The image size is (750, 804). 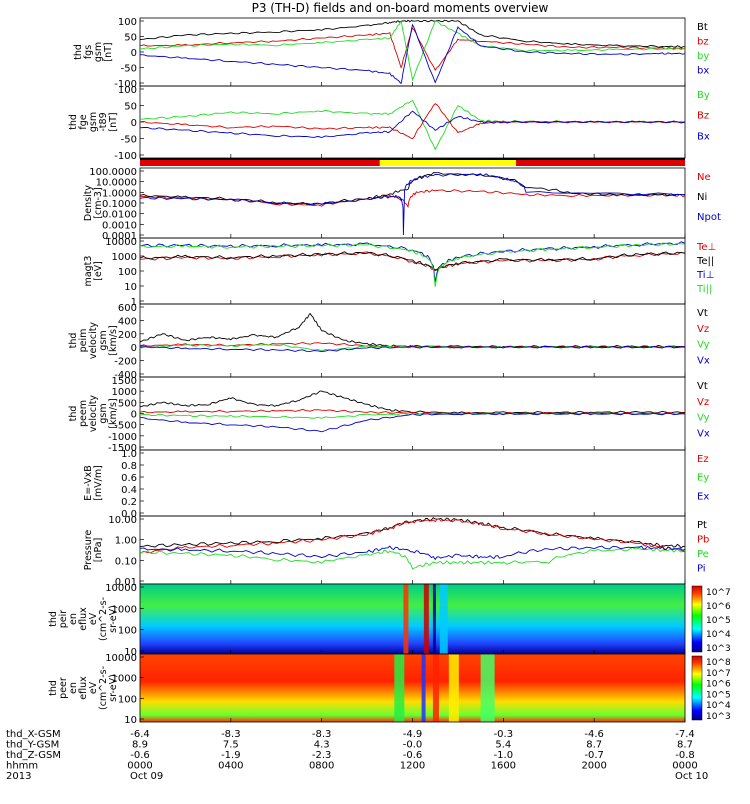 What do you see at coordinates (98, 202) in the screenshot?
I see `y-axis-label: [cm-3]` at bounding box center [98, 202].